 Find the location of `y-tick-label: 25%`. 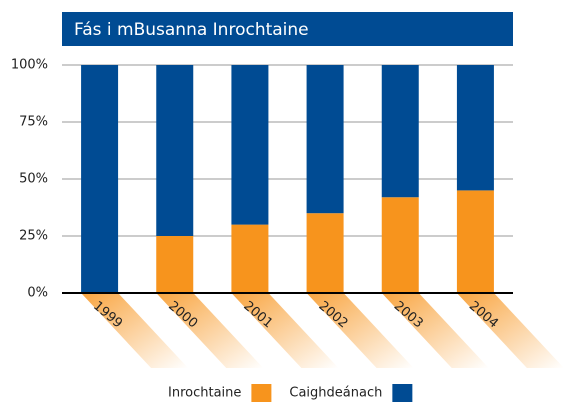

y-tick-label: 25% is located at coordinates (33, 236).